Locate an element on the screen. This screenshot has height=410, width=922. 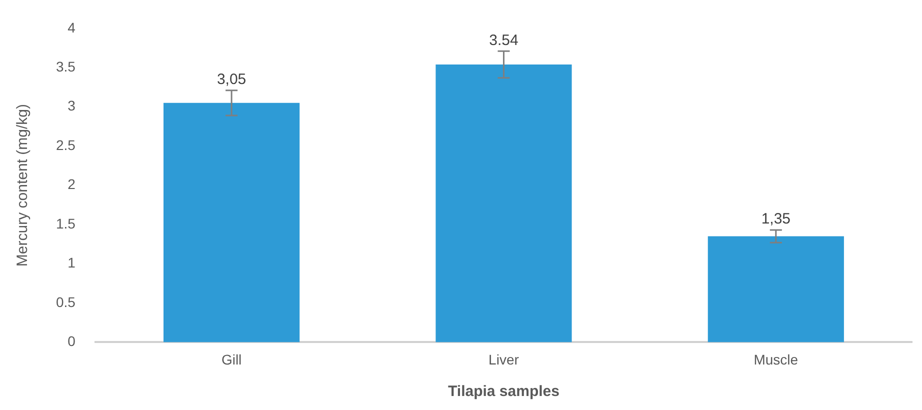
y-tick-label: 3.5 is located at coordinates (66, 66).